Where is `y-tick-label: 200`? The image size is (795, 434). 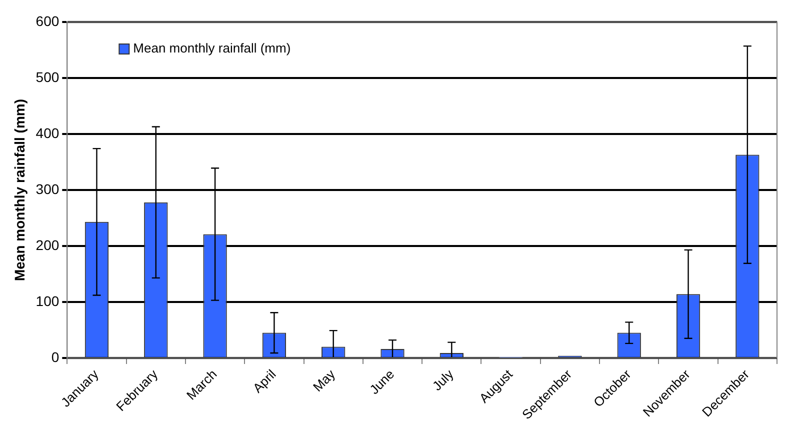
y-tick-label: 200 is located at coordinates (48, 244).